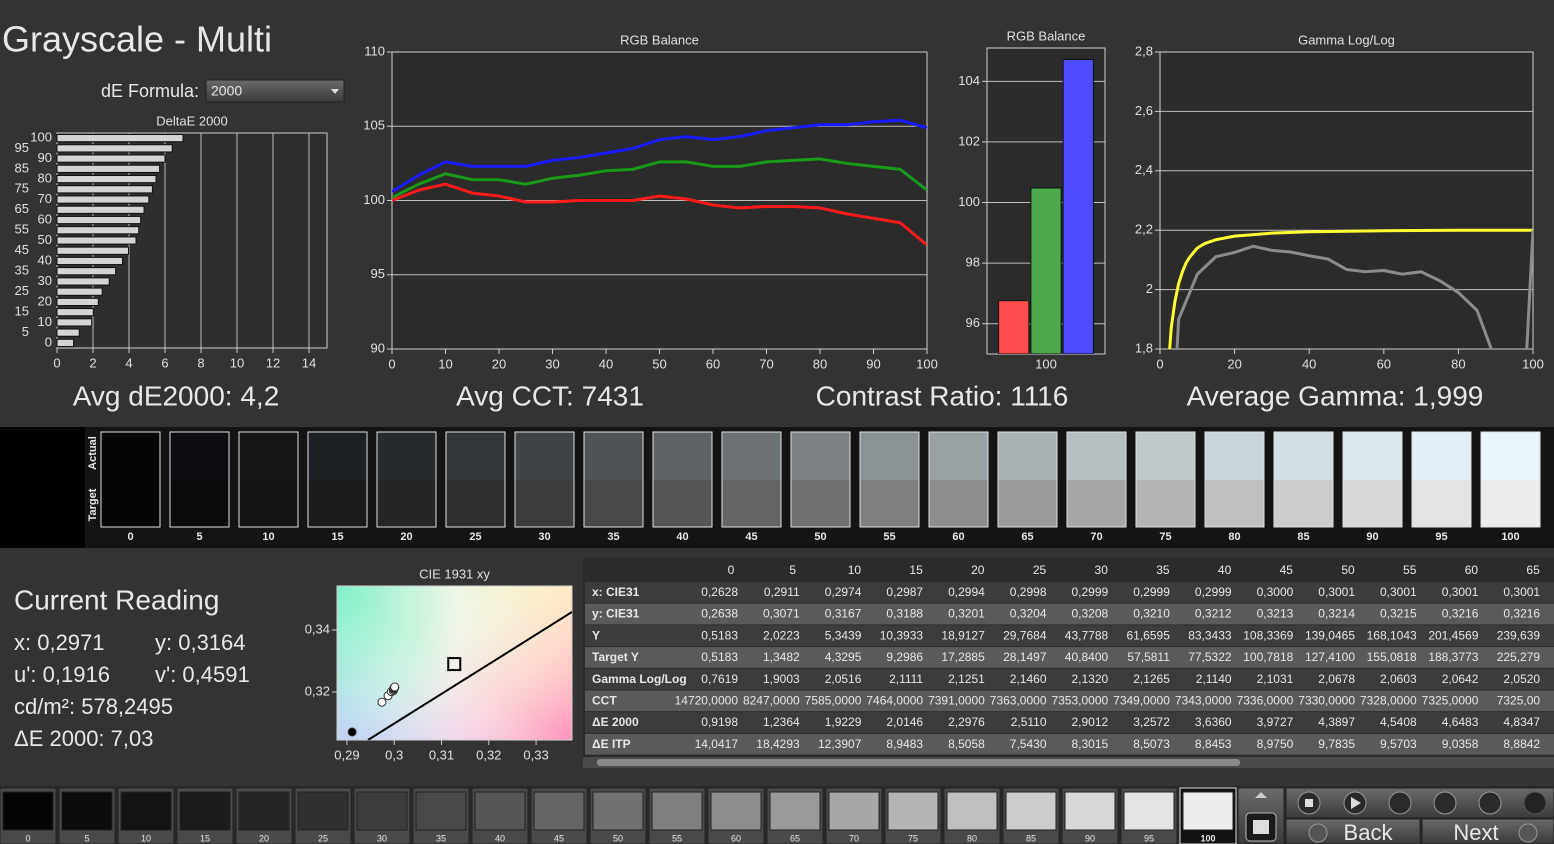 Image resolution: width=1554 pixels, height=844 pixels. What do you see at coordinates (268, 537) in the screenshot?
I see `swatch-label: 10` at bounding box center [268, 537].